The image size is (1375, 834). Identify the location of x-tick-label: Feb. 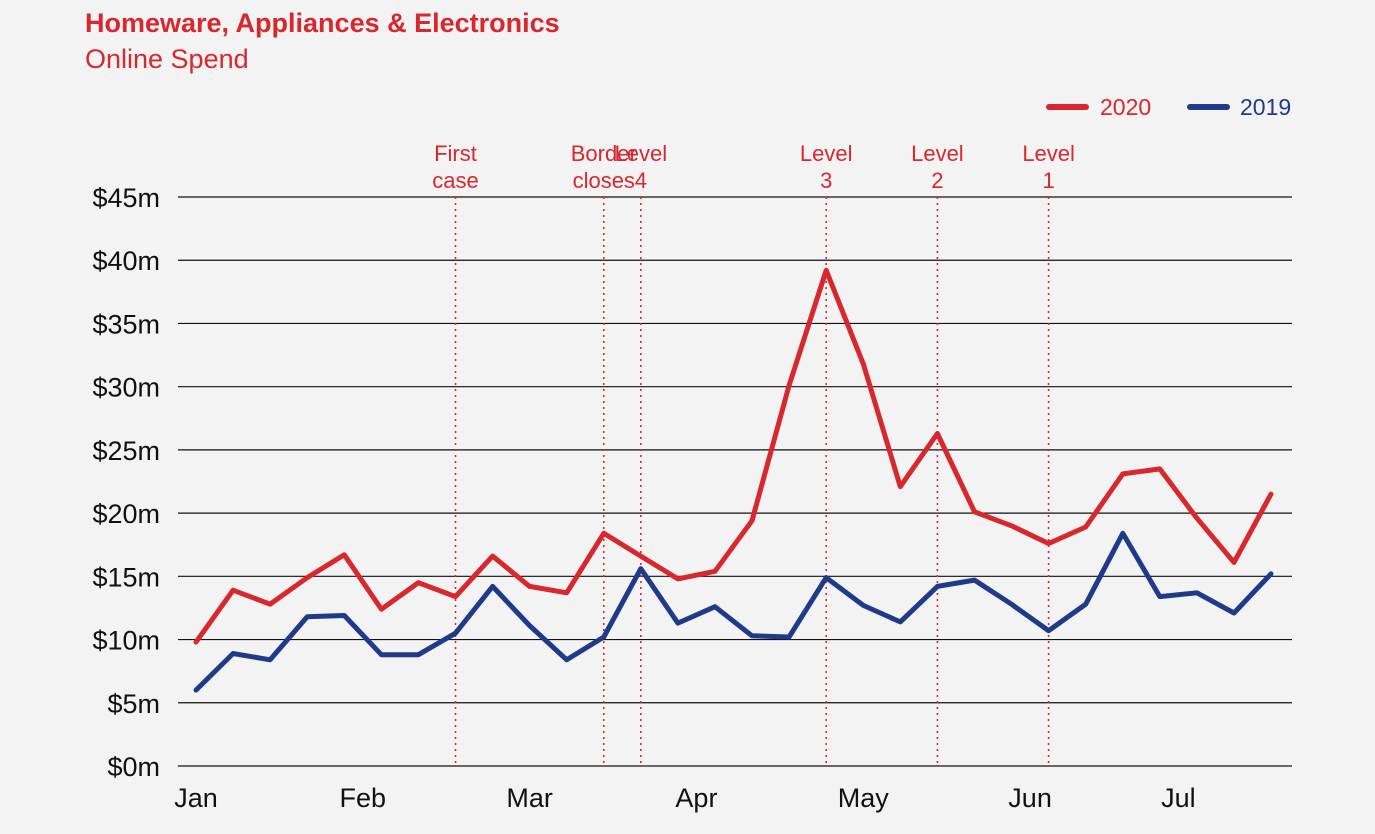
(363, 798).